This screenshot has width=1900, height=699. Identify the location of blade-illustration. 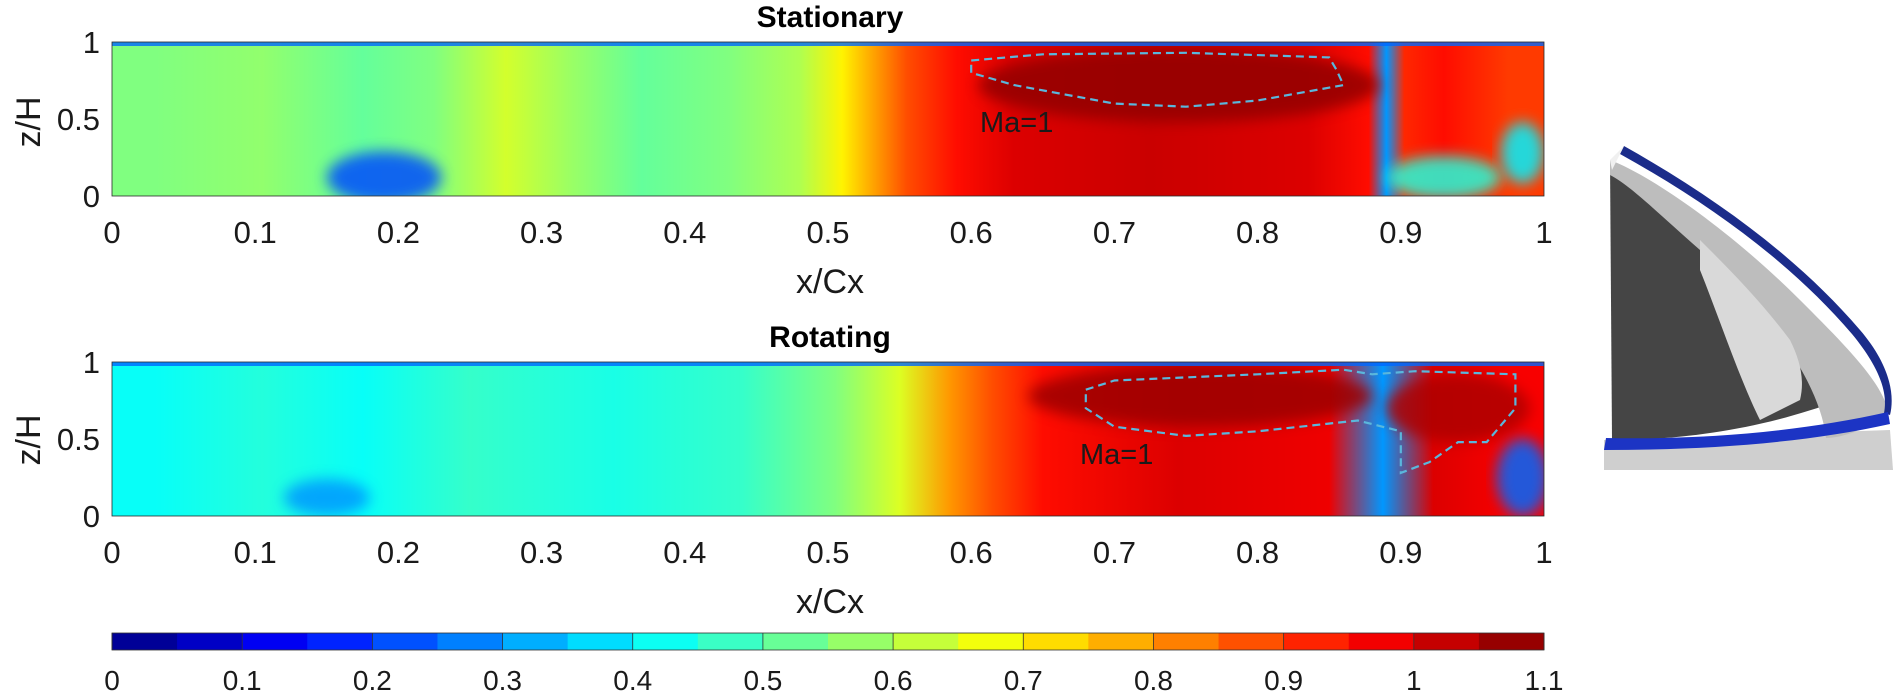
(1748, 308).